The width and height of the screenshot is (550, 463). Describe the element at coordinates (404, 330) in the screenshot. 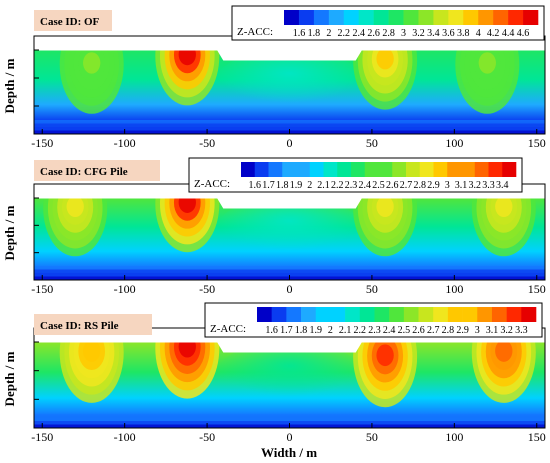

I see `legend-level-label: 2.5` at that location.